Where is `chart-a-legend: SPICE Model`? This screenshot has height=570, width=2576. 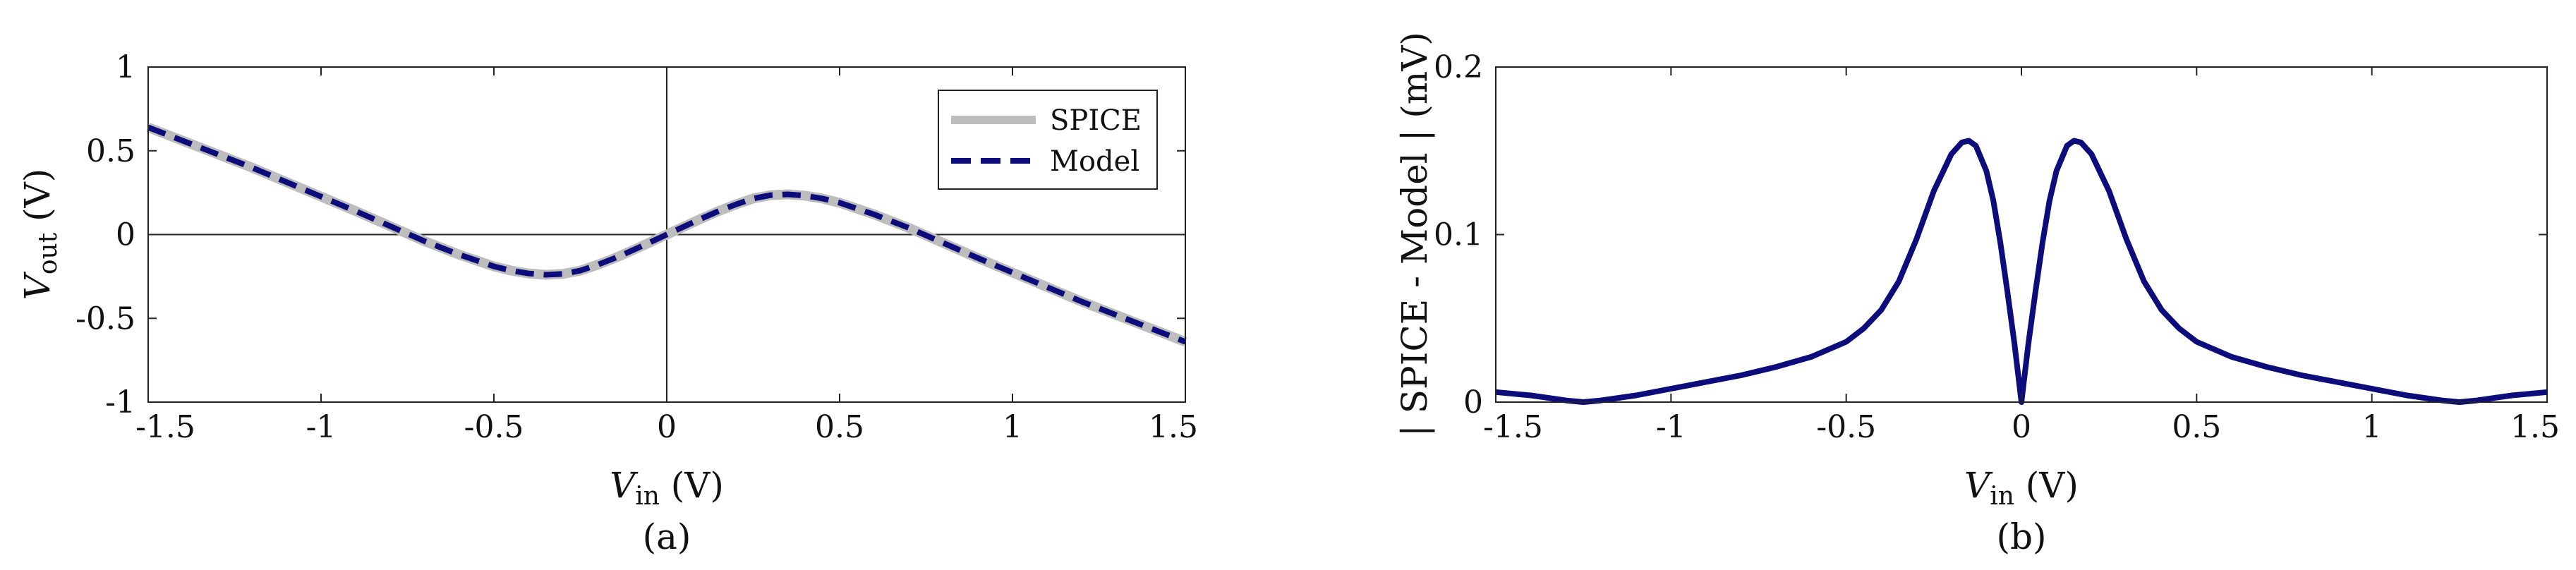 chart-a-legend: SPICE Model is located at coordinates (1048, 140).